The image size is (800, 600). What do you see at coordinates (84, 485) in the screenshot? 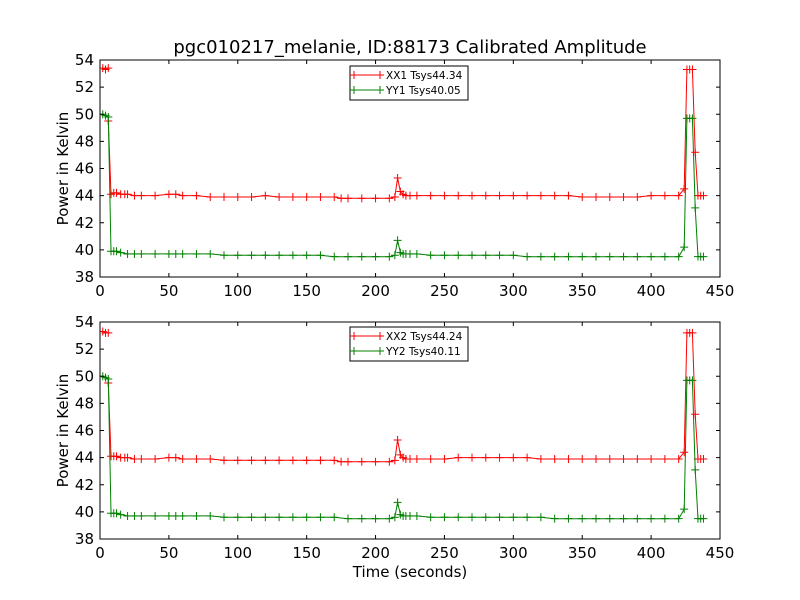
I see `y-tick-label: 42` at bounding box center [84, 485].